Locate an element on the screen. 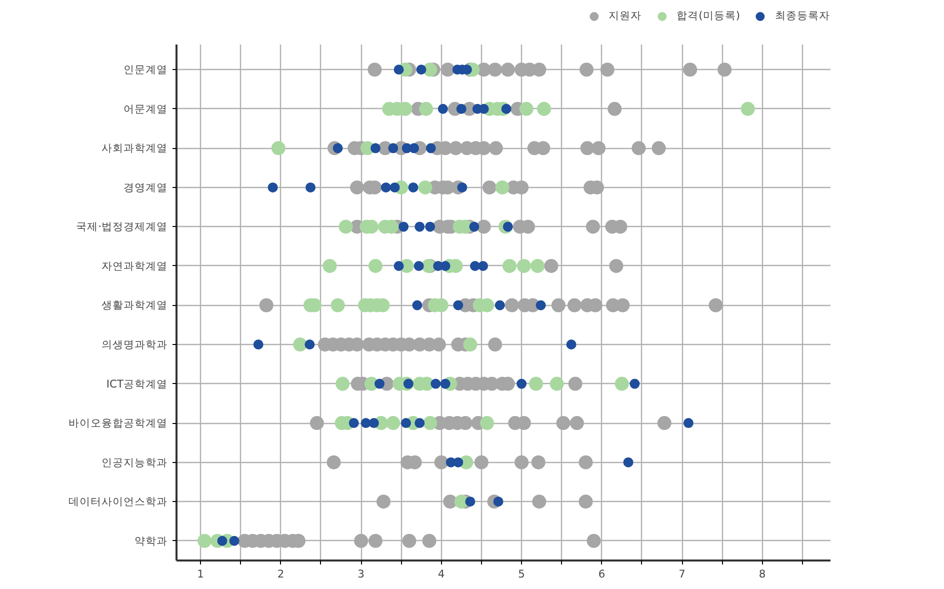  y-tick-label: 자연과학계열 is located at coordinates (135, 265).